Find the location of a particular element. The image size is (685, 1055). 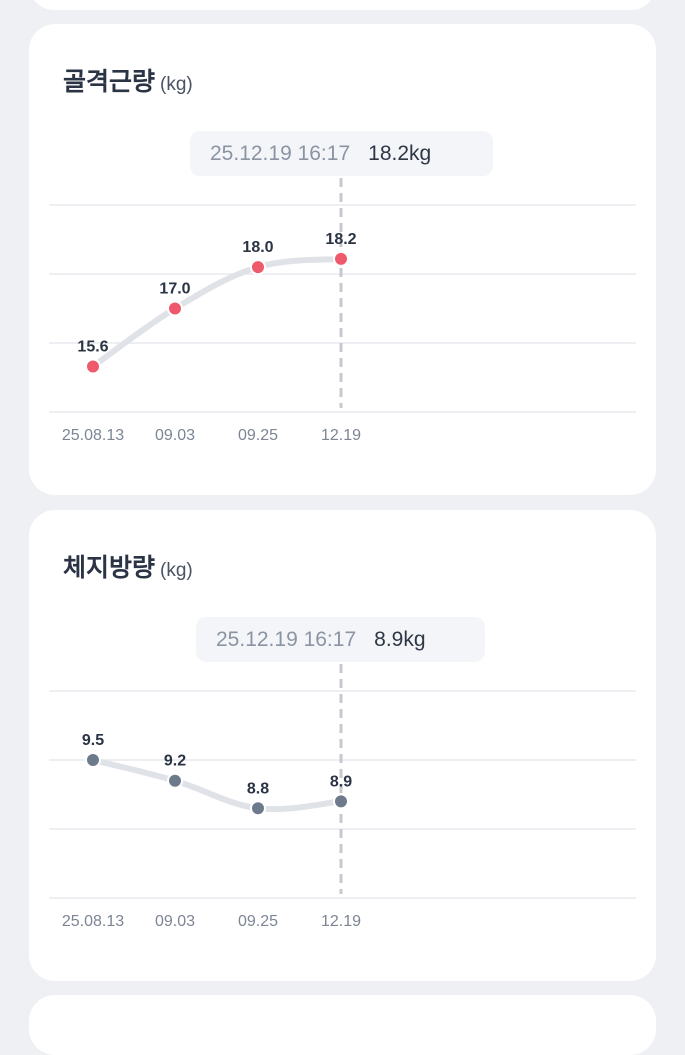

selected-point-tooltip: 25.12.19 16:17 18.2kg is located at coordinates (341, 153).